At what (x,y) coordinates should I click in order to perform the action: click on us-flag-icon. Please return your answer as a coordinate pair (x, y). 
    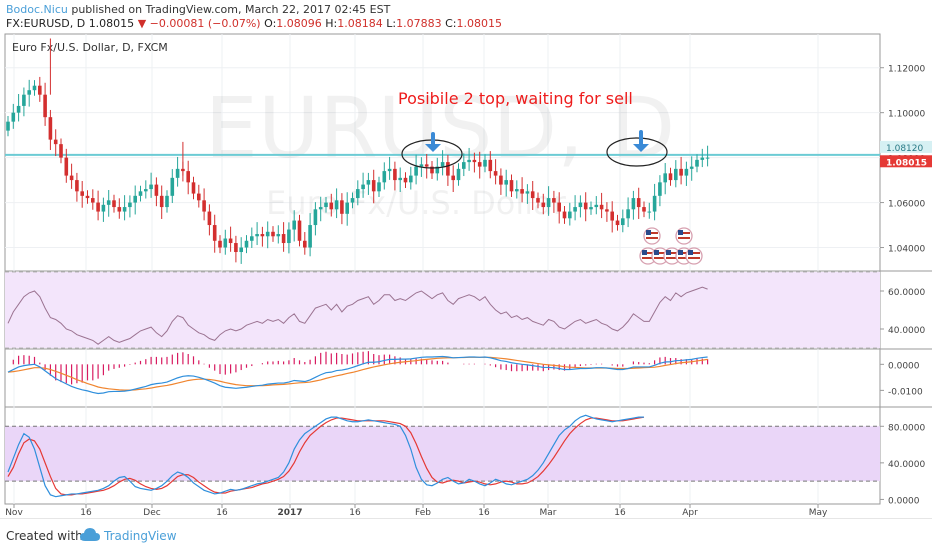
    Looking at the image, I should click on (648, 256).